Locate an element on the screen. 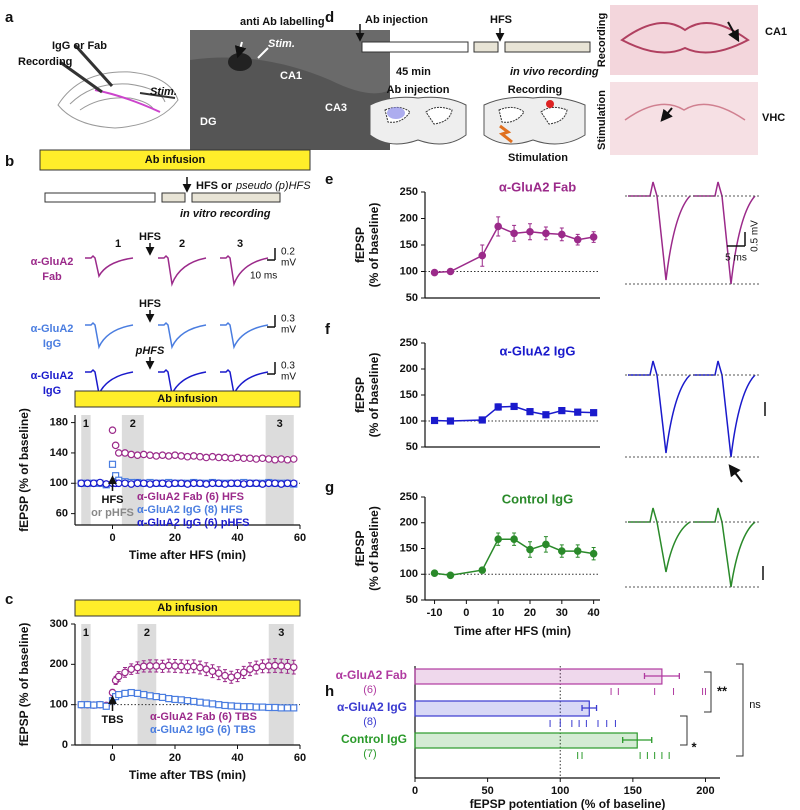  y-tick-label: 180 is located at coordinates (59, 422).